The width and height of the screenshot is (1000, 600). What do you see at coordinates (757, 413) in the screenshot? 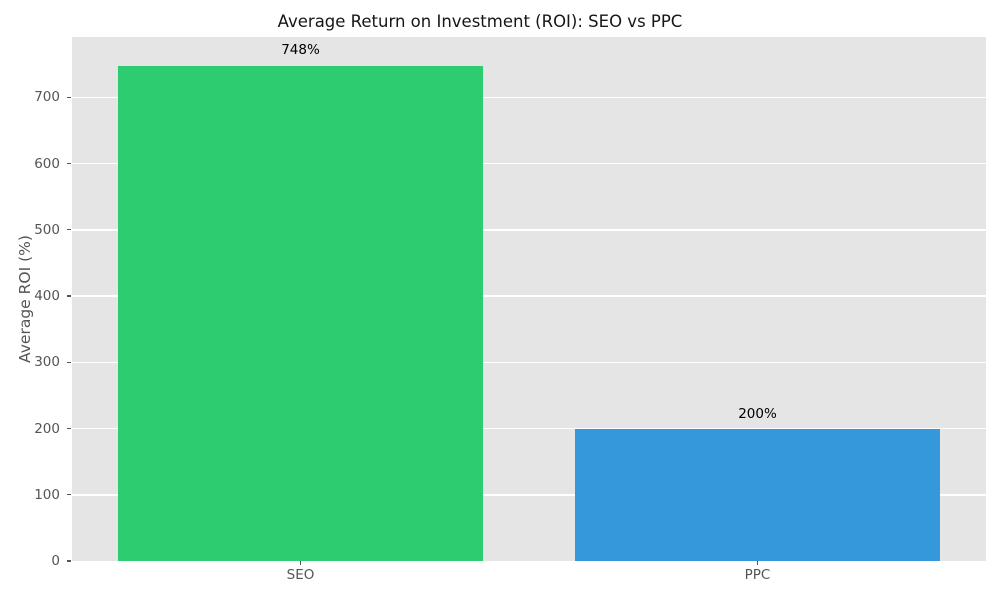
I see `bar-value-label-ppc: 200%` at bounding box center [757, 413].